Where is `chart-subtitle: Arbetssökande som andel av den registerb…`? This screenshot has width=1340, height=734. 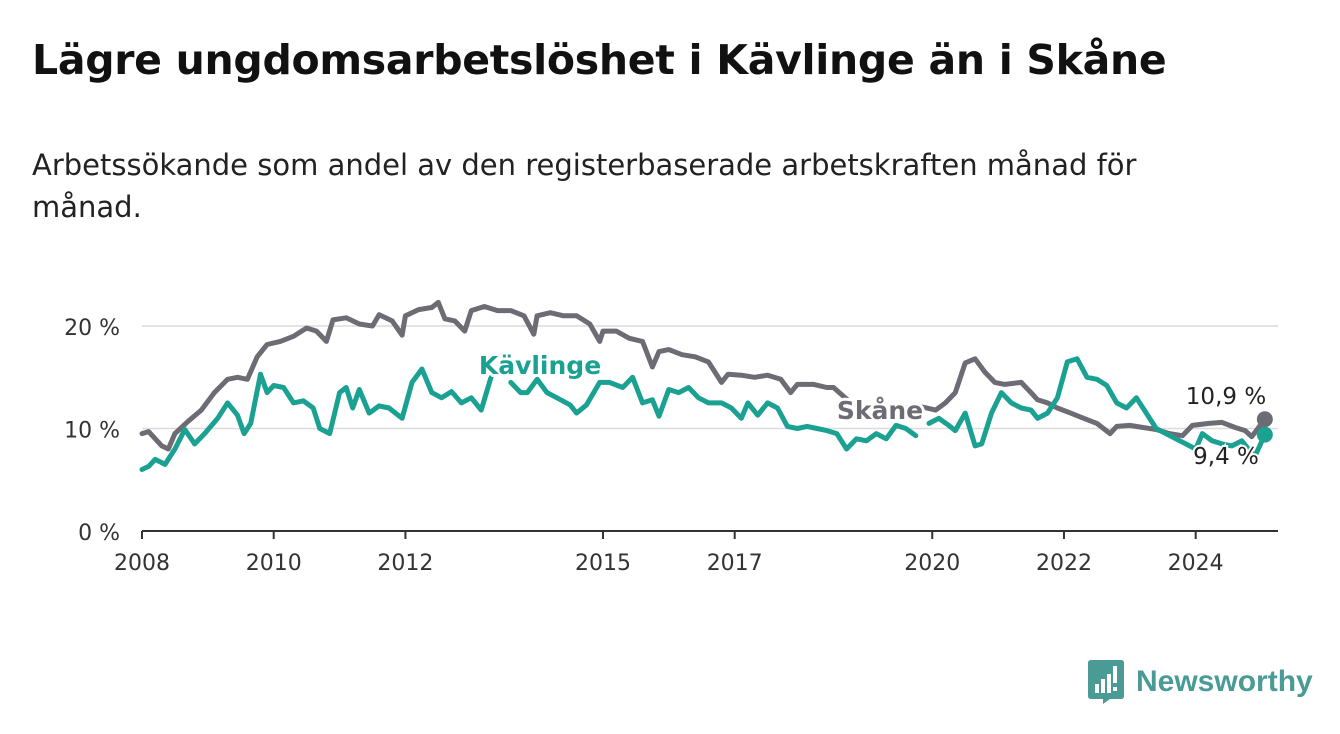
chart-subtitle: Arbetssökande som andel av den registerb… is located at coordinates (584, 186).